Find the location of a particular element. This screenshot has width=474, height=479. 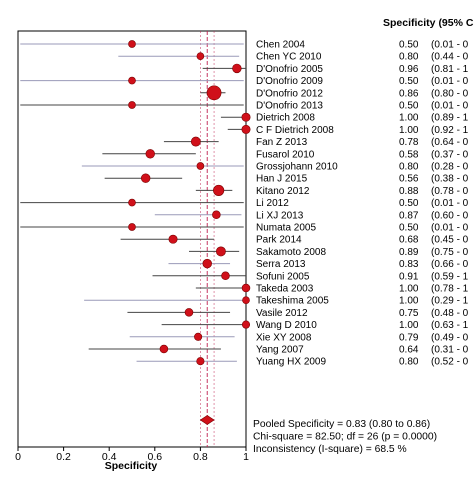

study-value: 0.88 is located at coordinates (409, 191).